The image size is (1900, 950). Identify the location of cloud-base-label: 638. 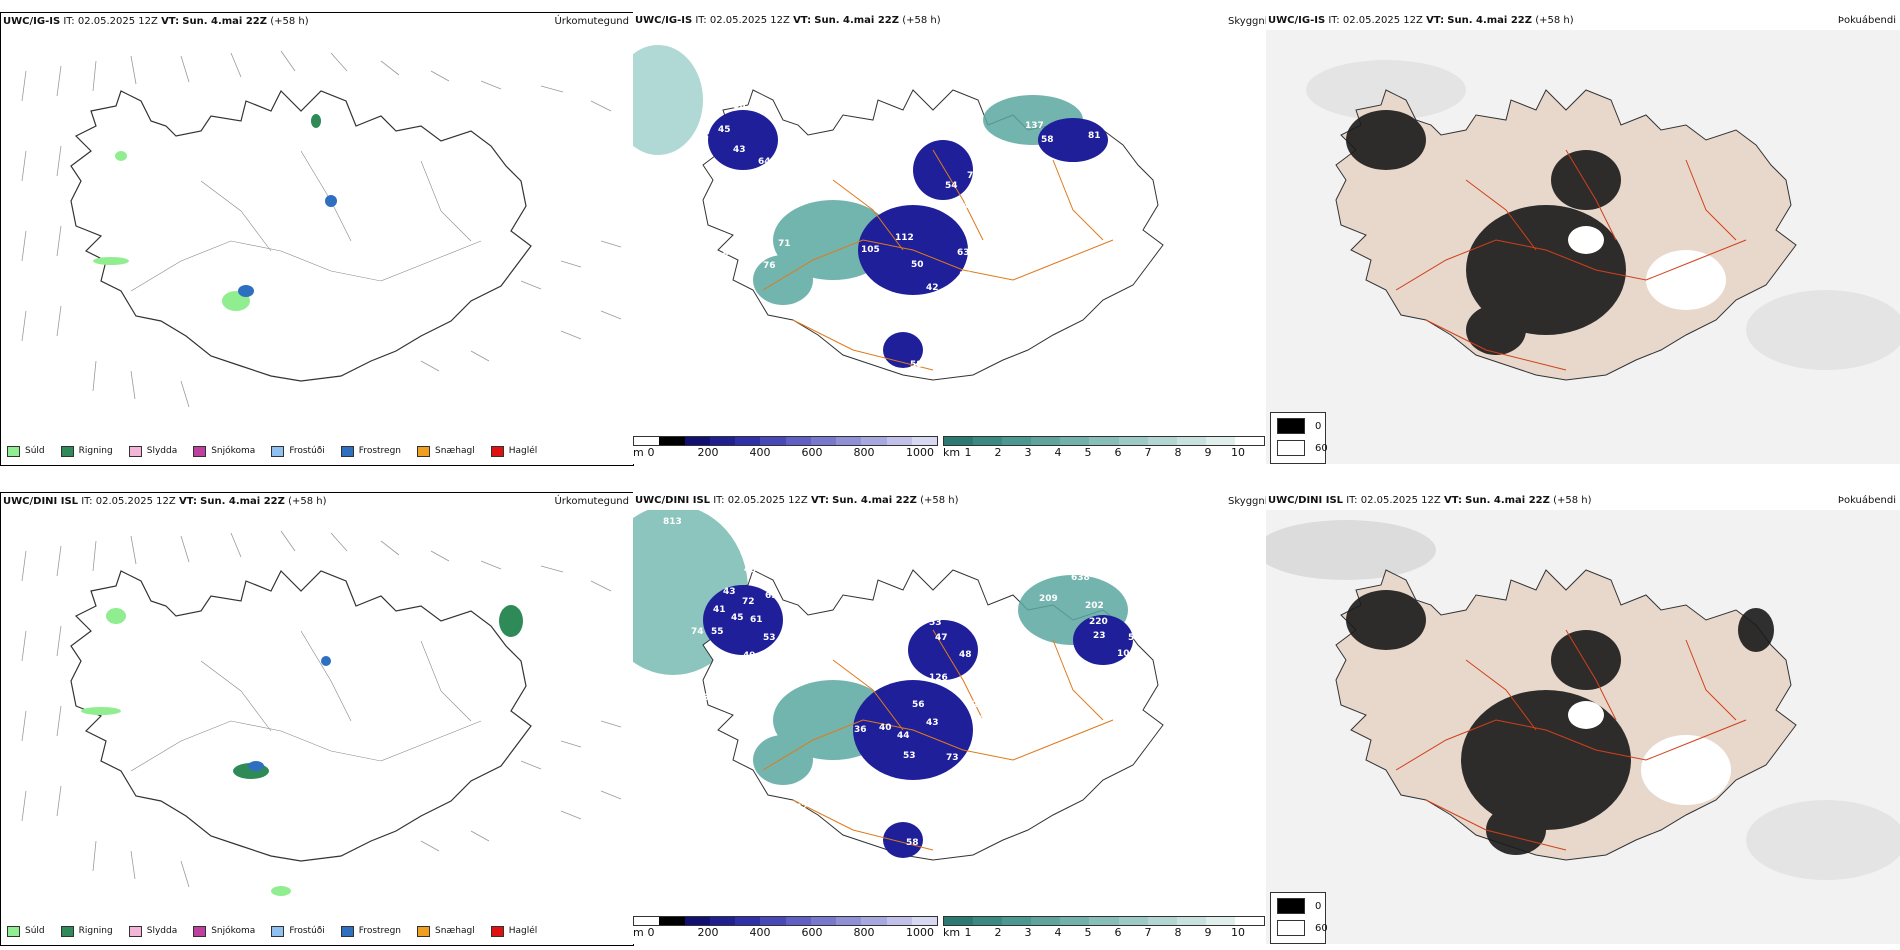
(1080, 578).